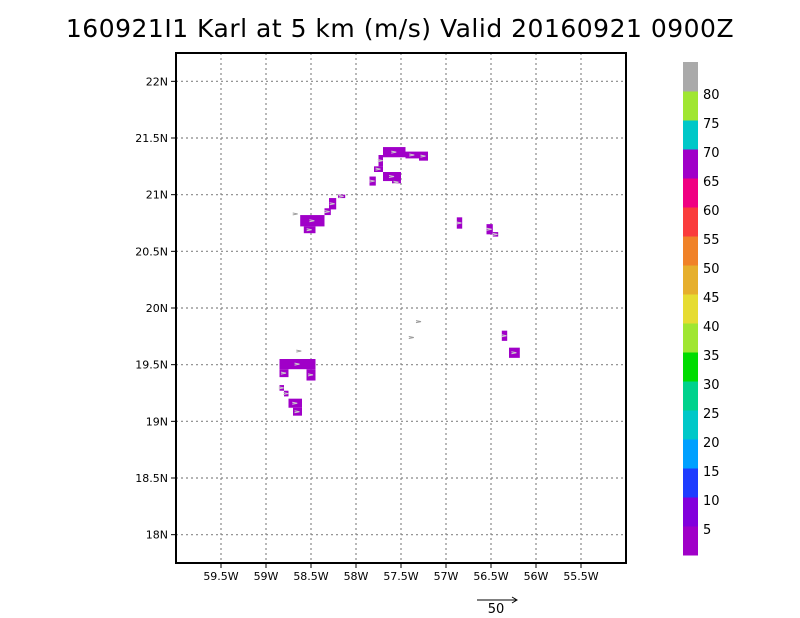 The image size is (800, 618). Describe the element at coordinates (157, 195) in the screenshot. I see `y-tick-label: 21N` at that location.